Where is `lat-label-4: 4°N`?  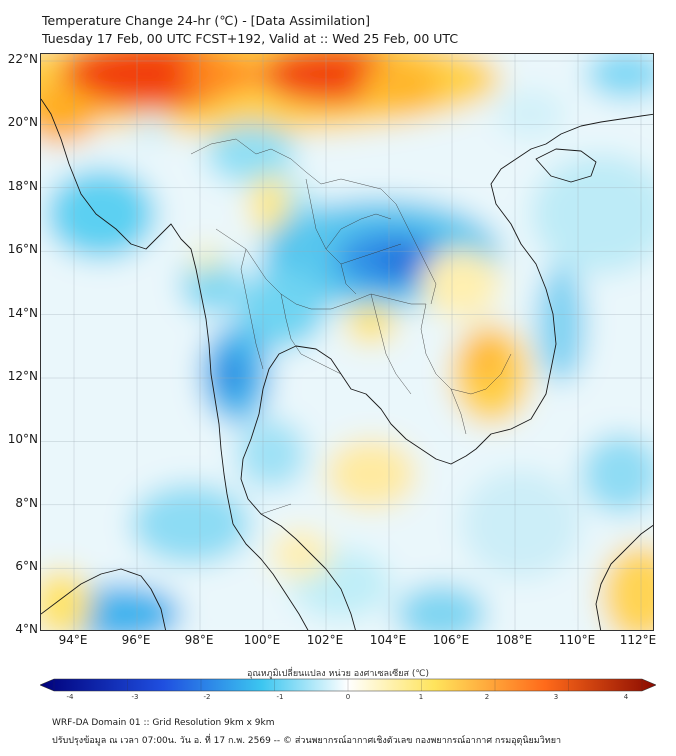 lat-label-4: 4°N is located at coordinates (26, 629).